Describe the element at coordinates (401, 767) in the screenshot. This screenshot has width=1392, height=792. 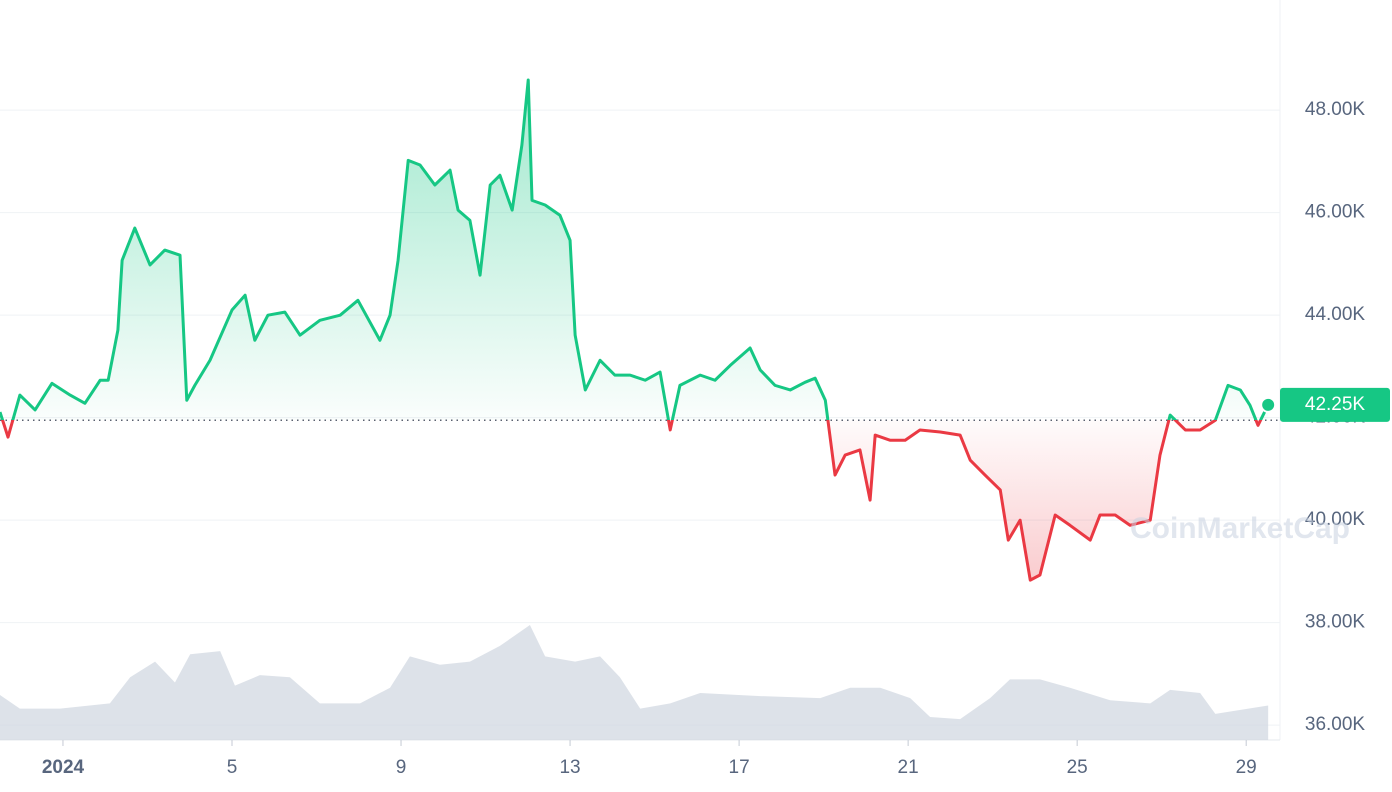
I see `x-tick-label: 9` at that location.